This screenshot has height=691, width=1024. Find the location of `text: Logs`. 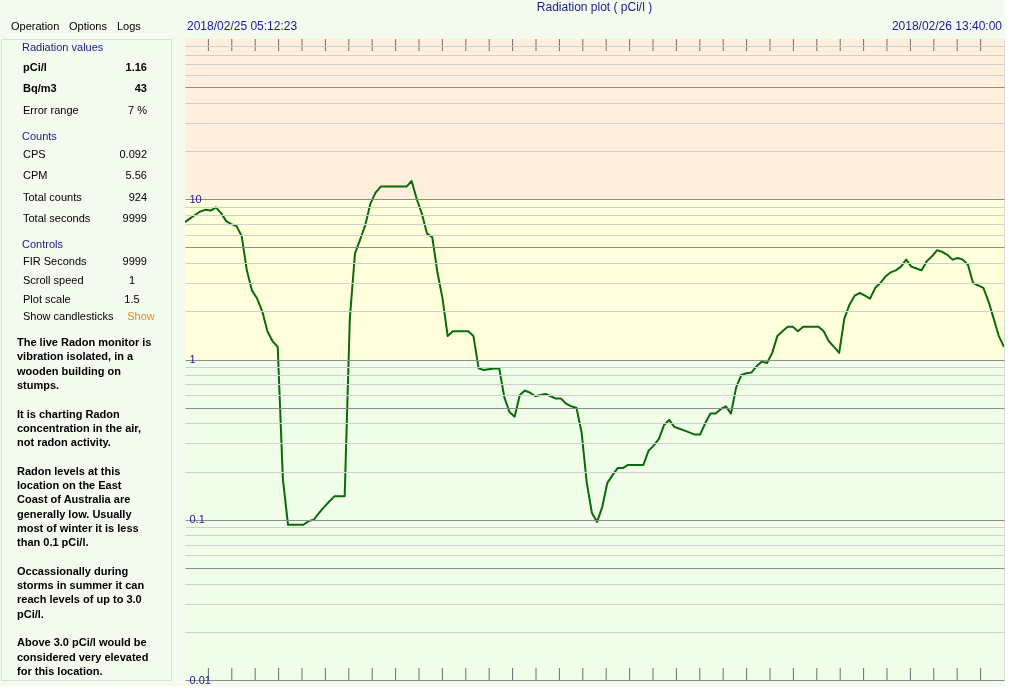

text: Logs is located at coordinates (129, 26).